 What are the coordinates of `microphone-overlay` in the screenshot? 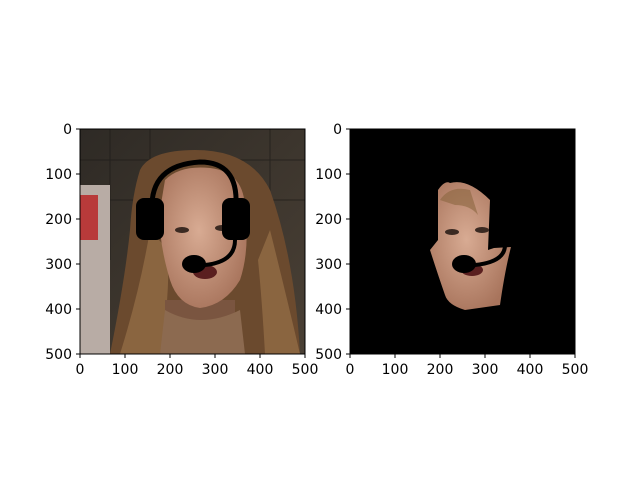 It's located at (479, 258).